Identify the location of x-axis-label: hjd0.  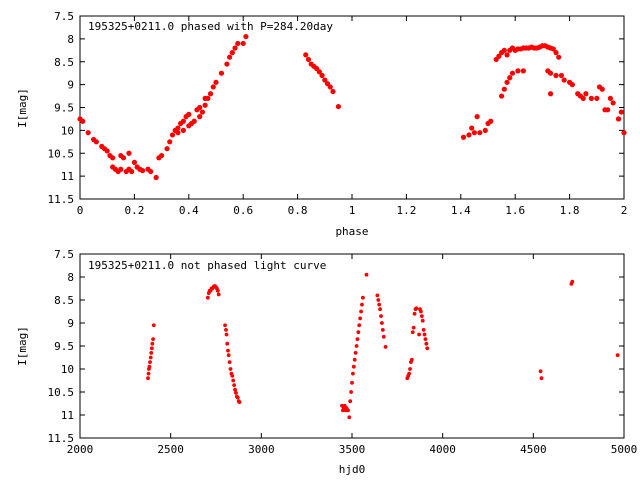
(352, 469).